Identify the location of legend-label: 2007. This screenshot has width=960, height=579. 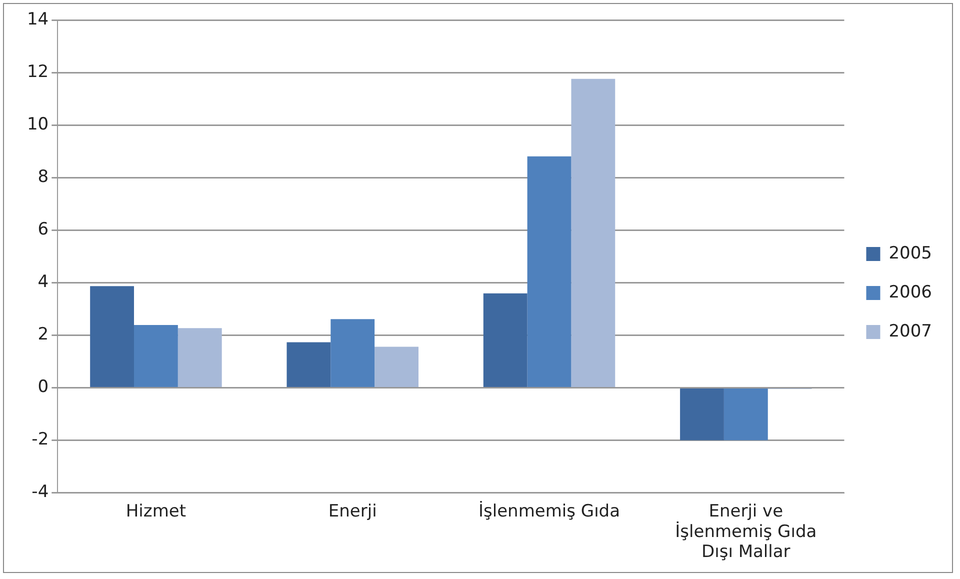
(910, 331).